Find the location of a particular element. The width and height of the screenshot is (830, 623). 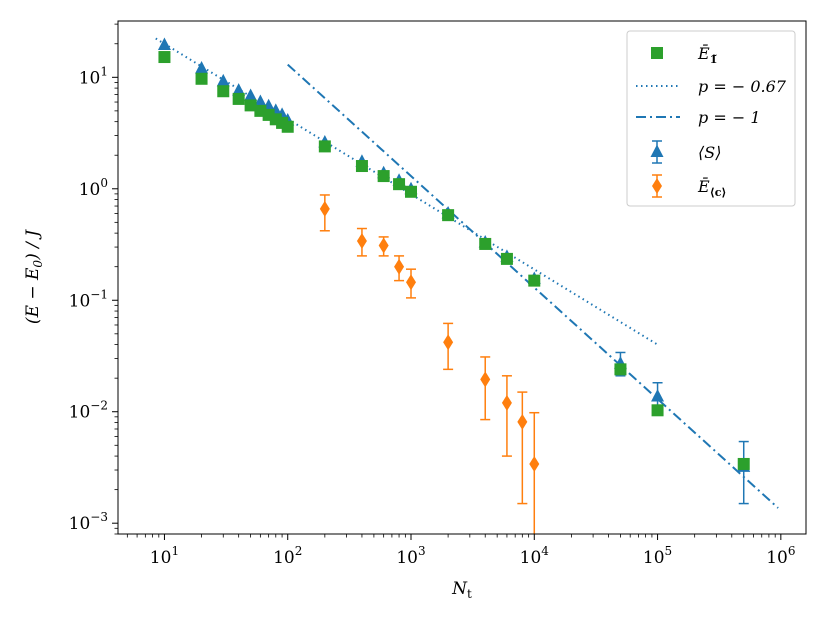

x-tick-label: 10³ is located at coordinates (410, 556).